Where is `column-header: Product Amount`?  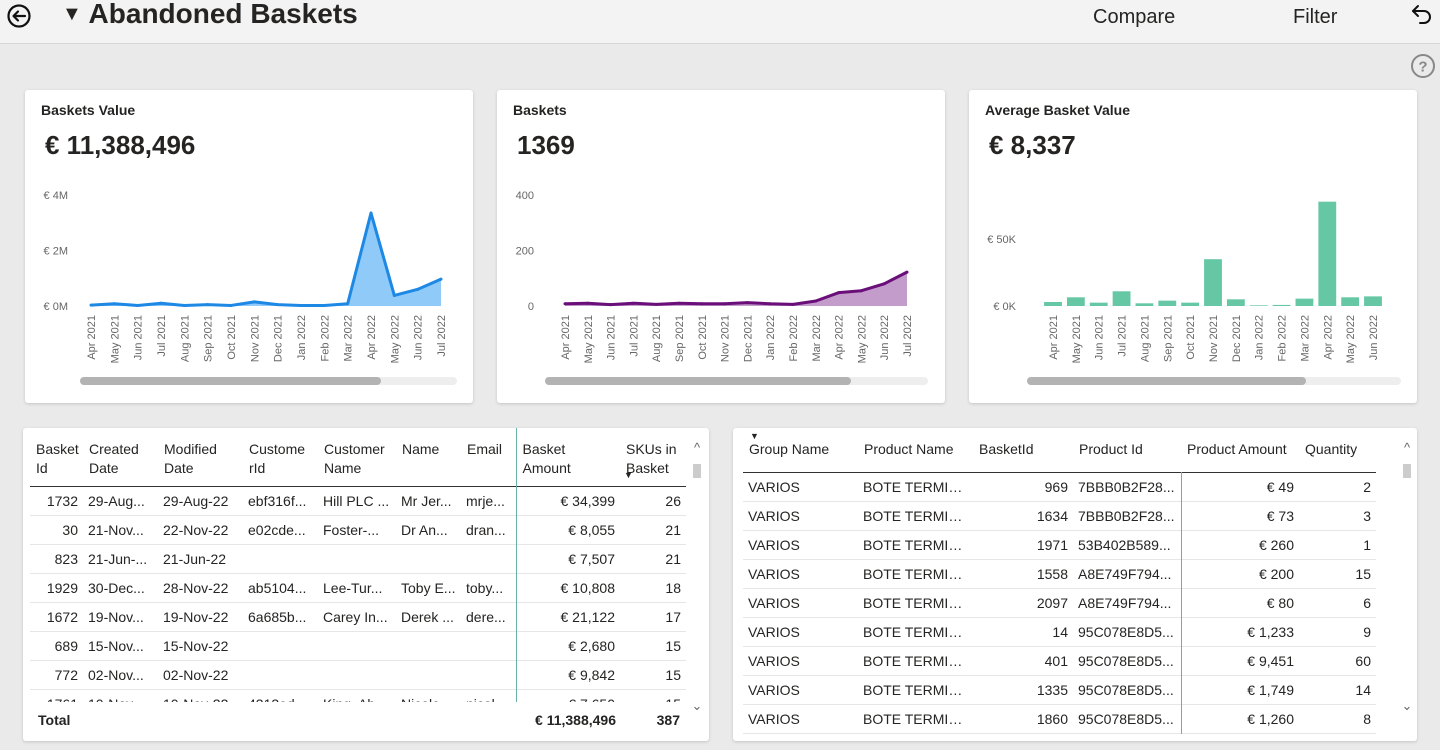
column-header: Product Amount is located at coordinates (1240, 450).